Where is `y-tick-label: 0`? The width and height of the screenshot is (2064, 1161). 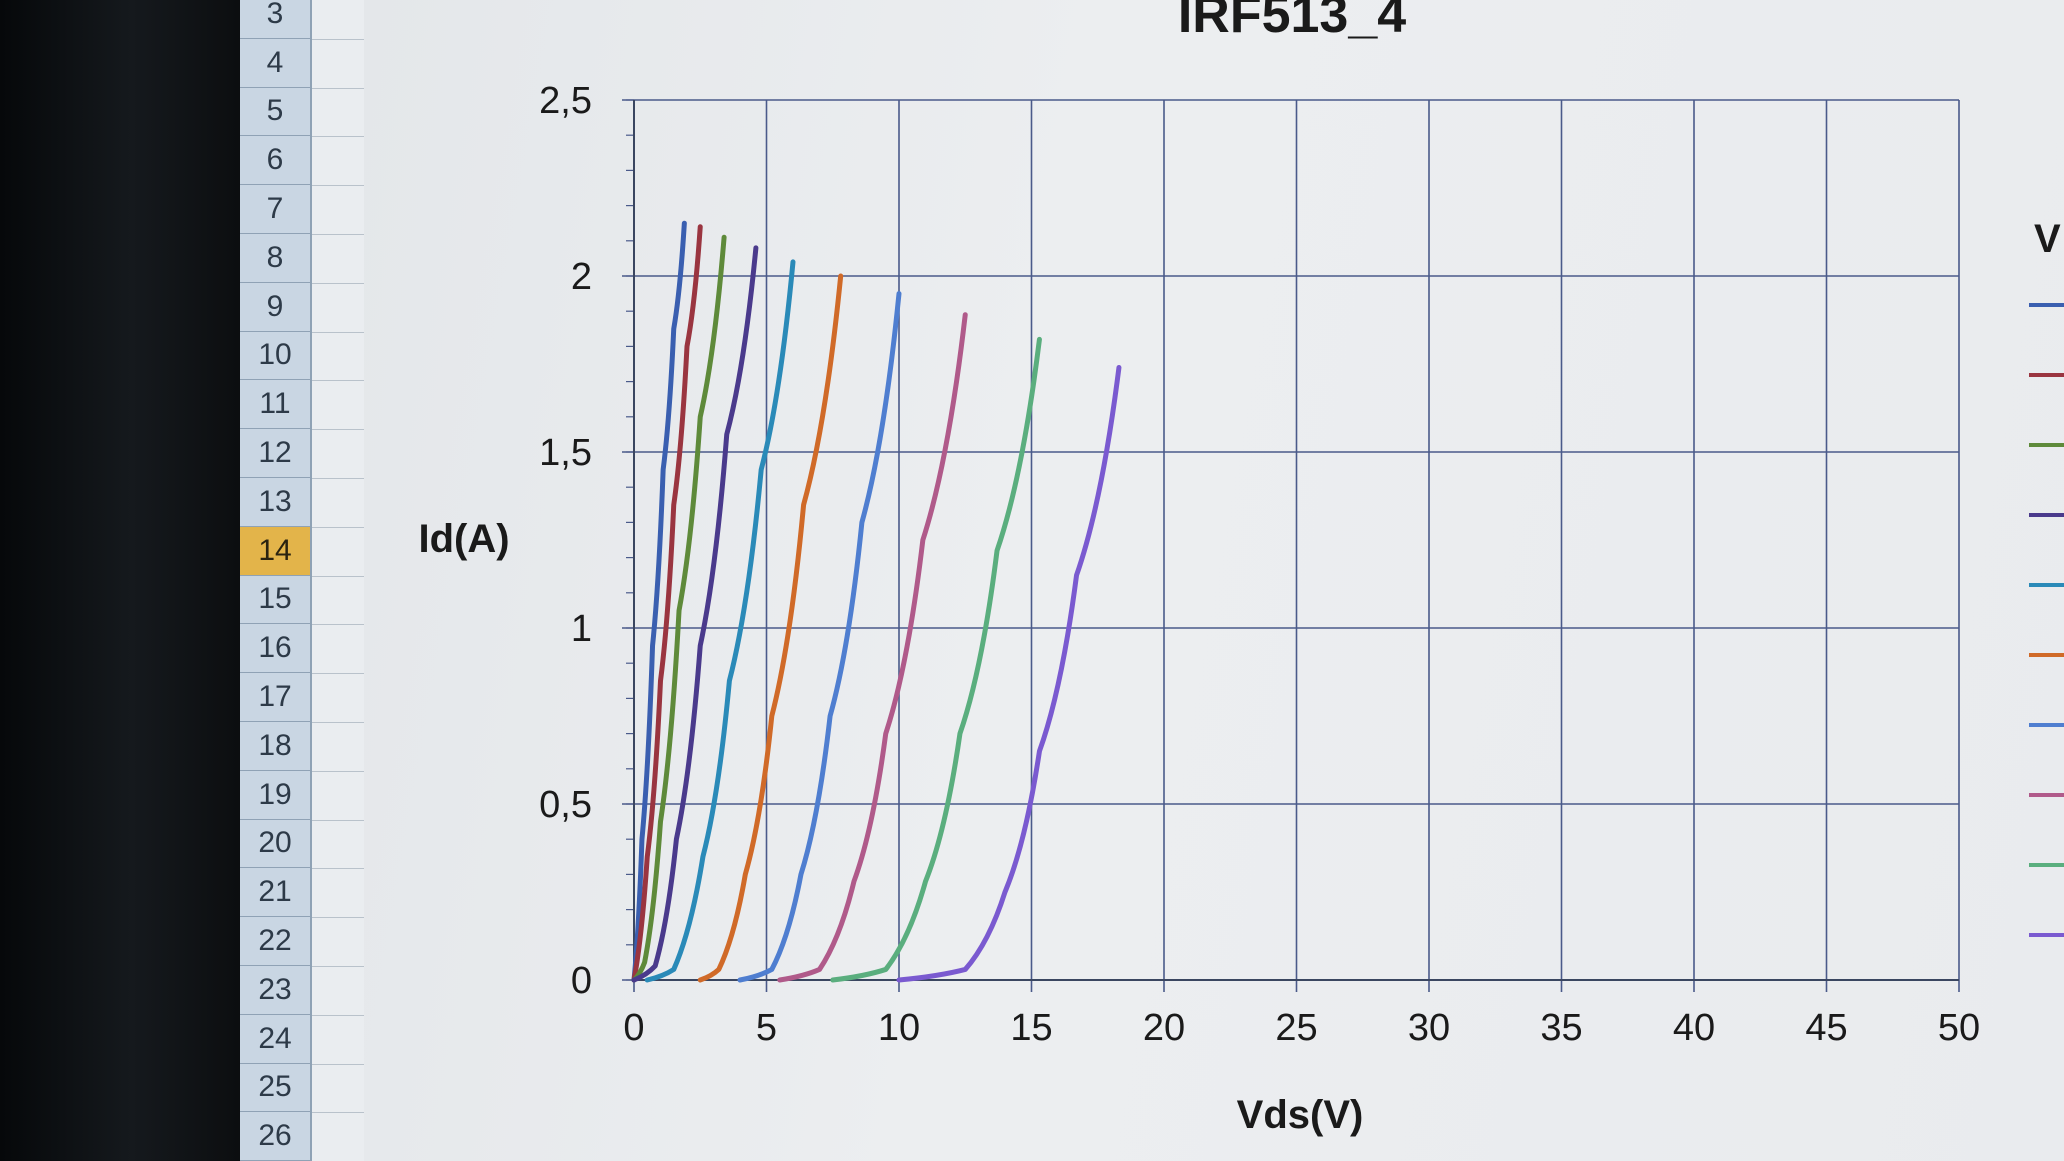 y-tick-label: 0 is located at coordinates (581, 981).